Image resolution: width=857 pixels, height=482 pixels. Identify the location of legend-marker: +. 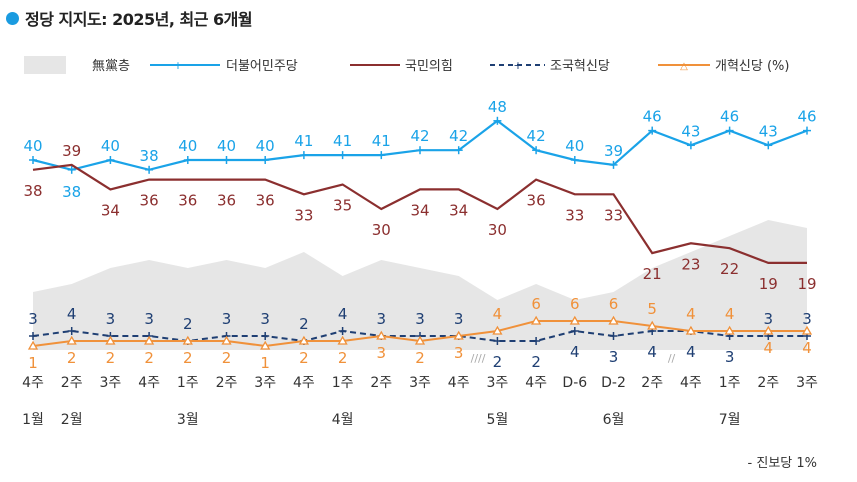
(177, 65).